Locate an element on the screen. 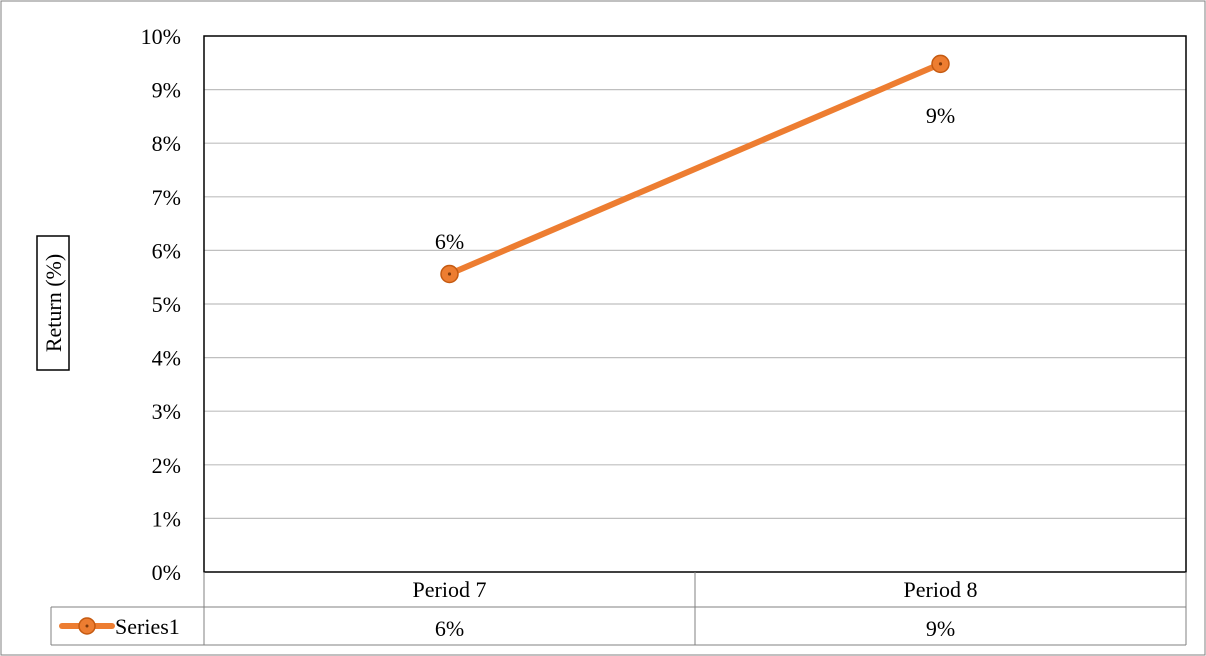 The height and width of the screenshot is (656, 1206). table-cell-value: 9% is located at coordinates (940, 628).